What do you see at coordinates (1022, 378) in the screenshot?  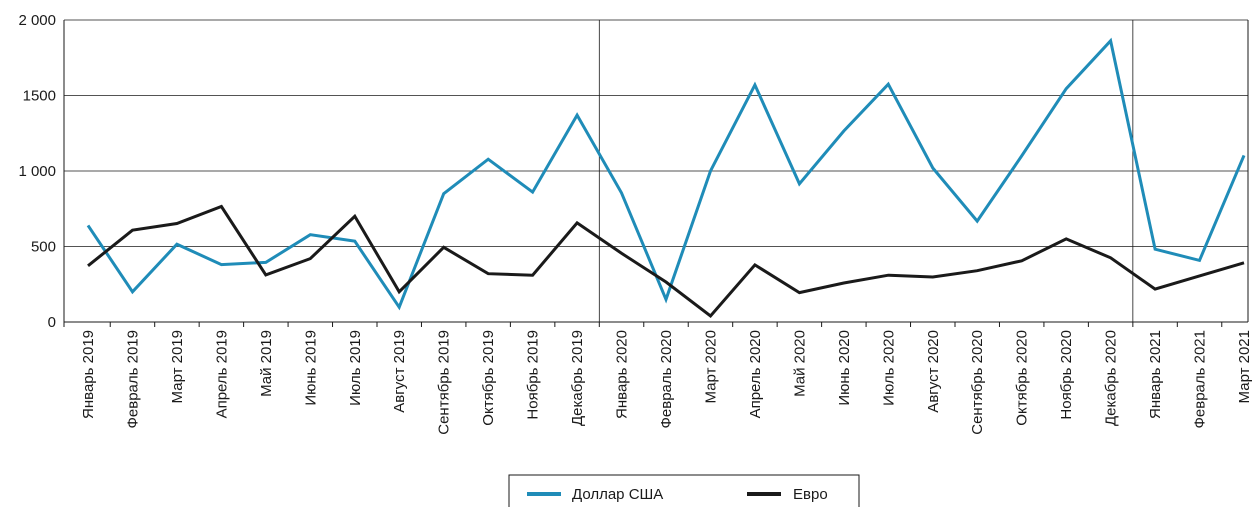 I see `x-tick-label: Октябрь 2020` at bounding box center [1022, 378].